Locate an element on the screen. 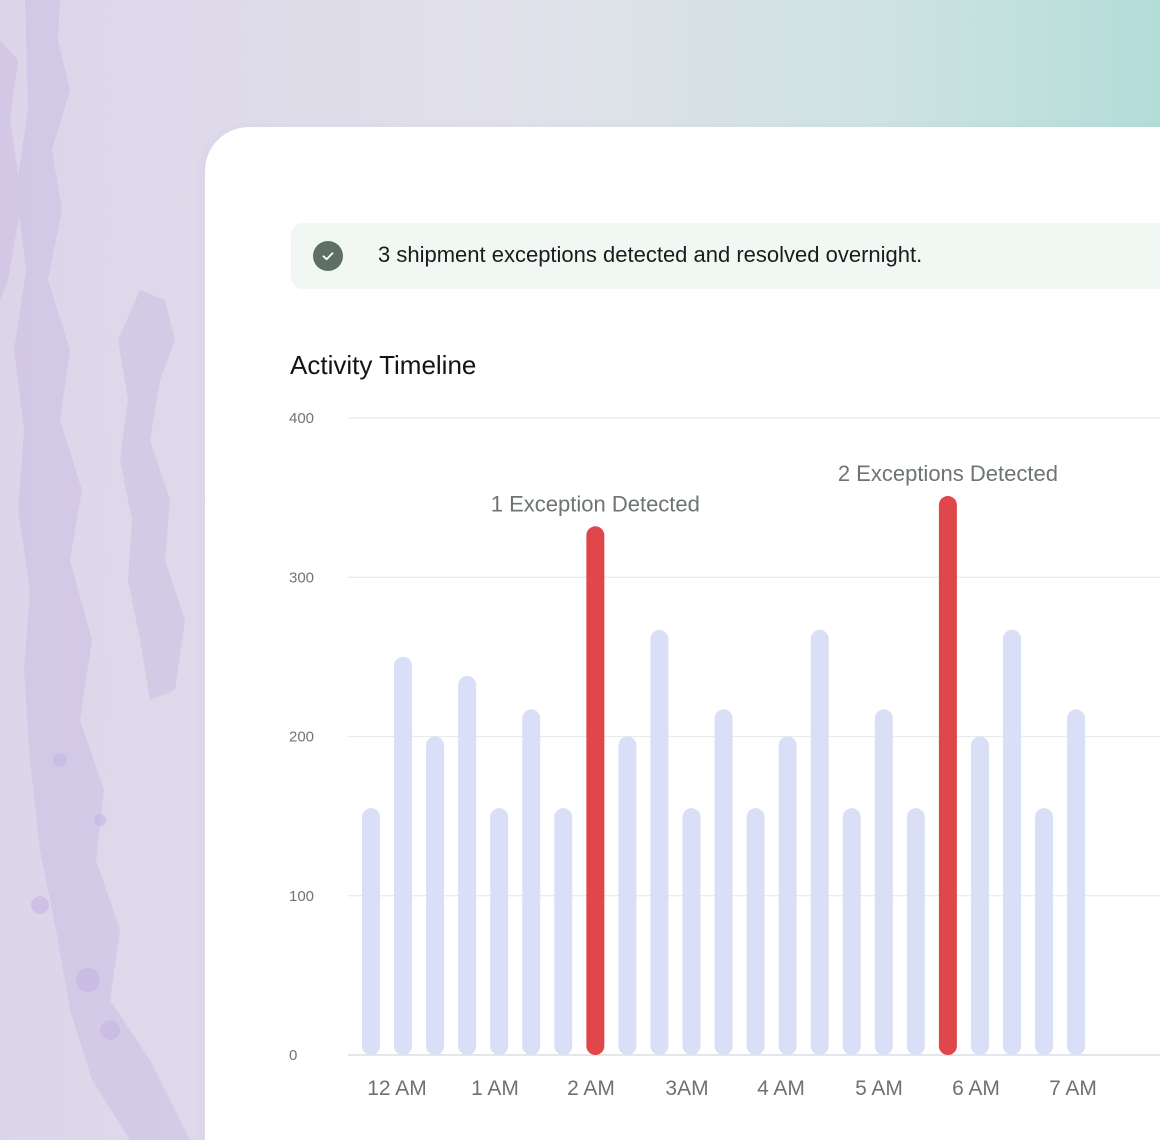 The width and height of the screenshot is (1160, 1140). annotation-label: 2 Exceptions Detected is located at coordinates (948, 473).